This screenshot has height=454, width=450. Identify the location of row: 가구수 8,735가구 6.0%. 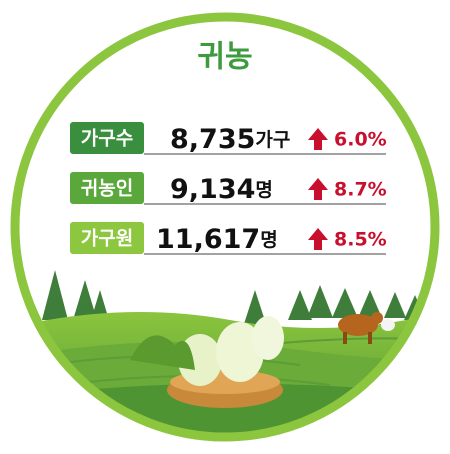
(228, 138).